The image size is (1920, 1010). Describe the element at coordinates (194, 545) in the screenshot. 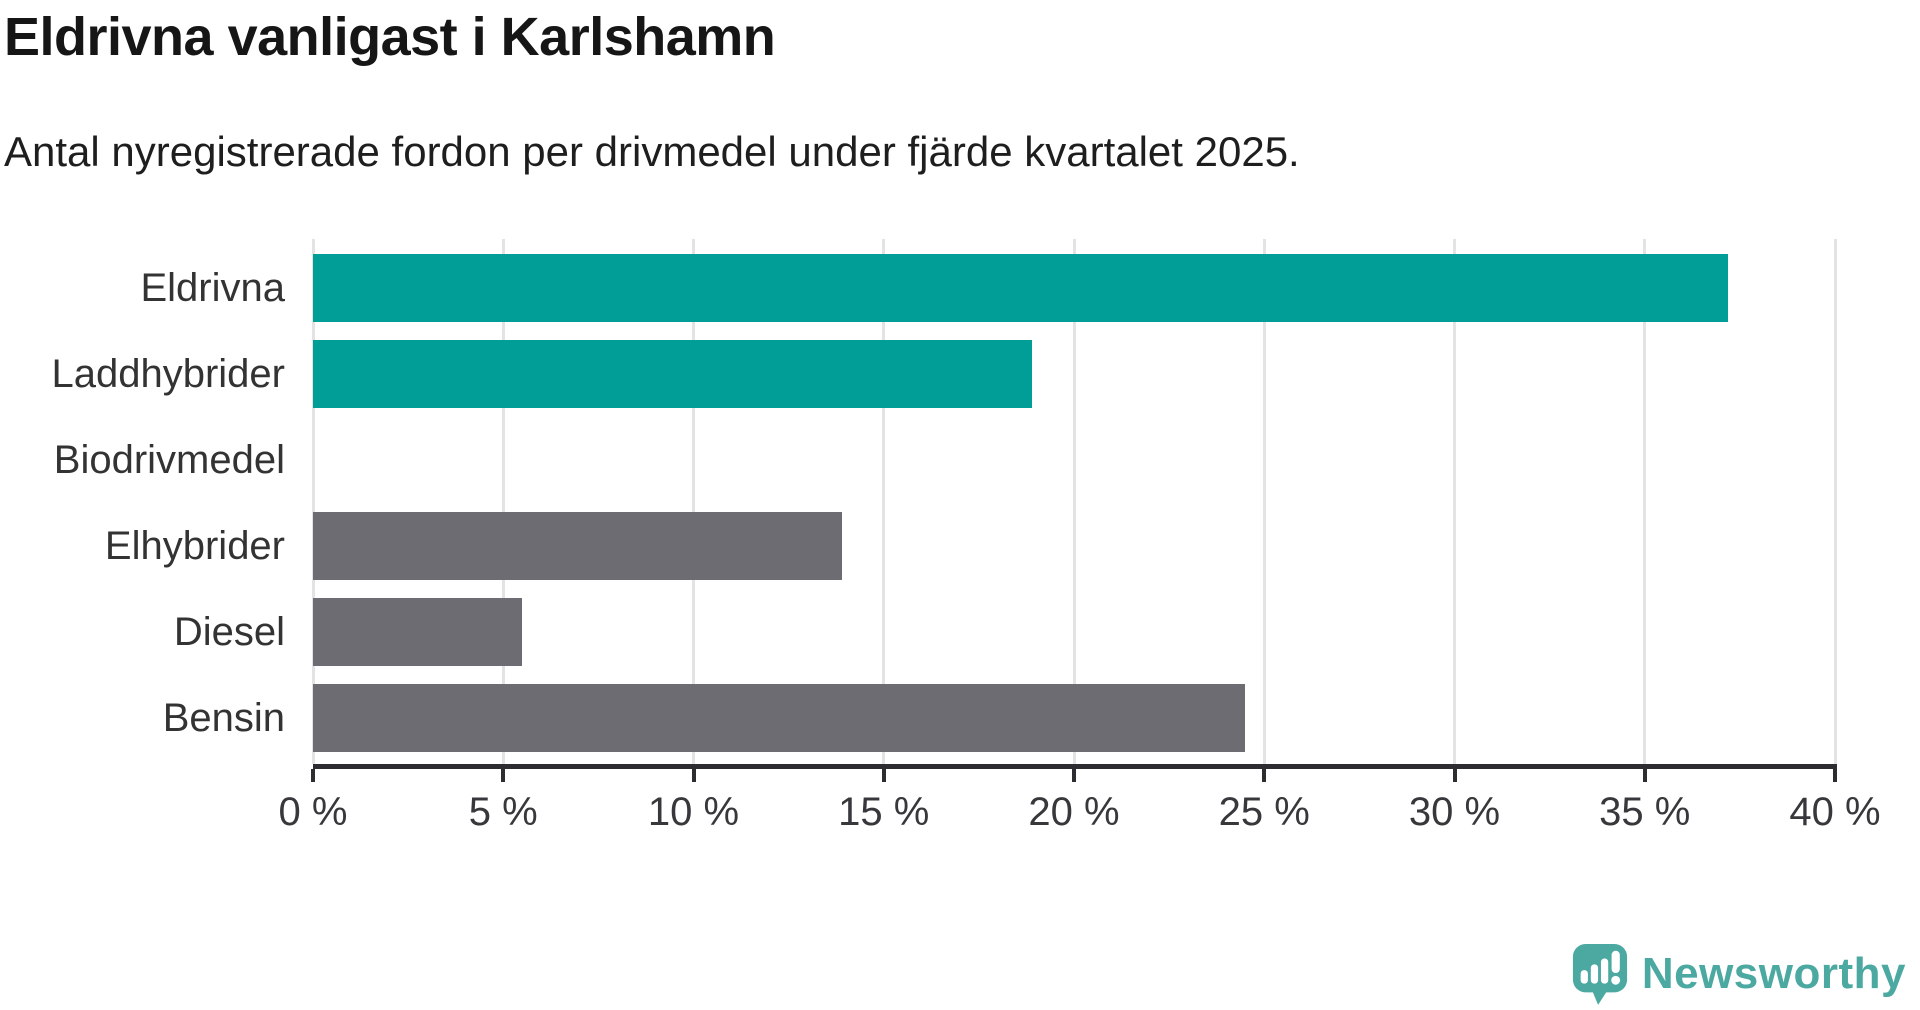

I see `category-label-elhybrider: Elhybrider` at that location.